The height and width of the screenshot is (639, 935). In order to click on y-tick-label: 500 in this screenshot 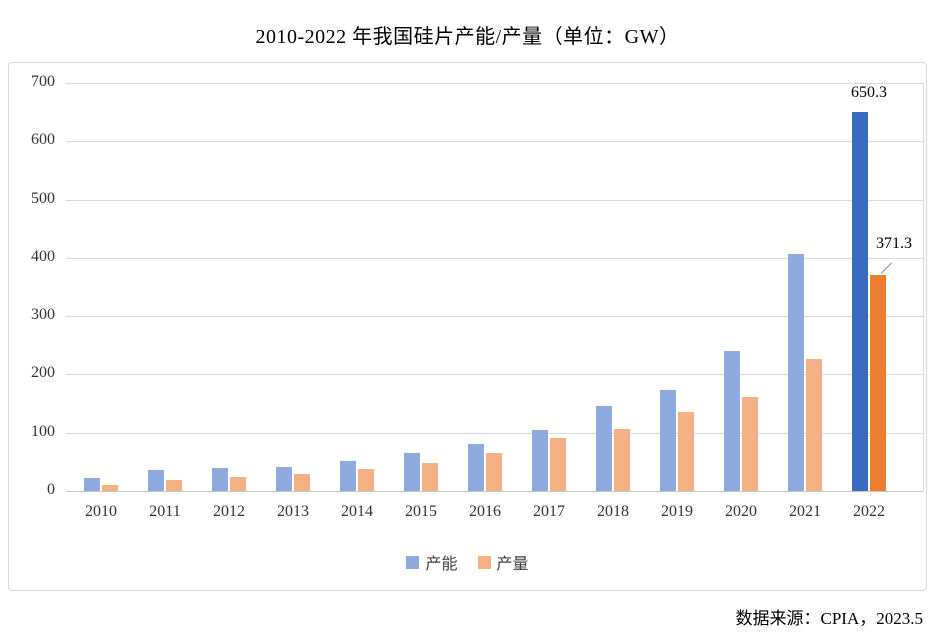, I will do `click(43, 198)`.